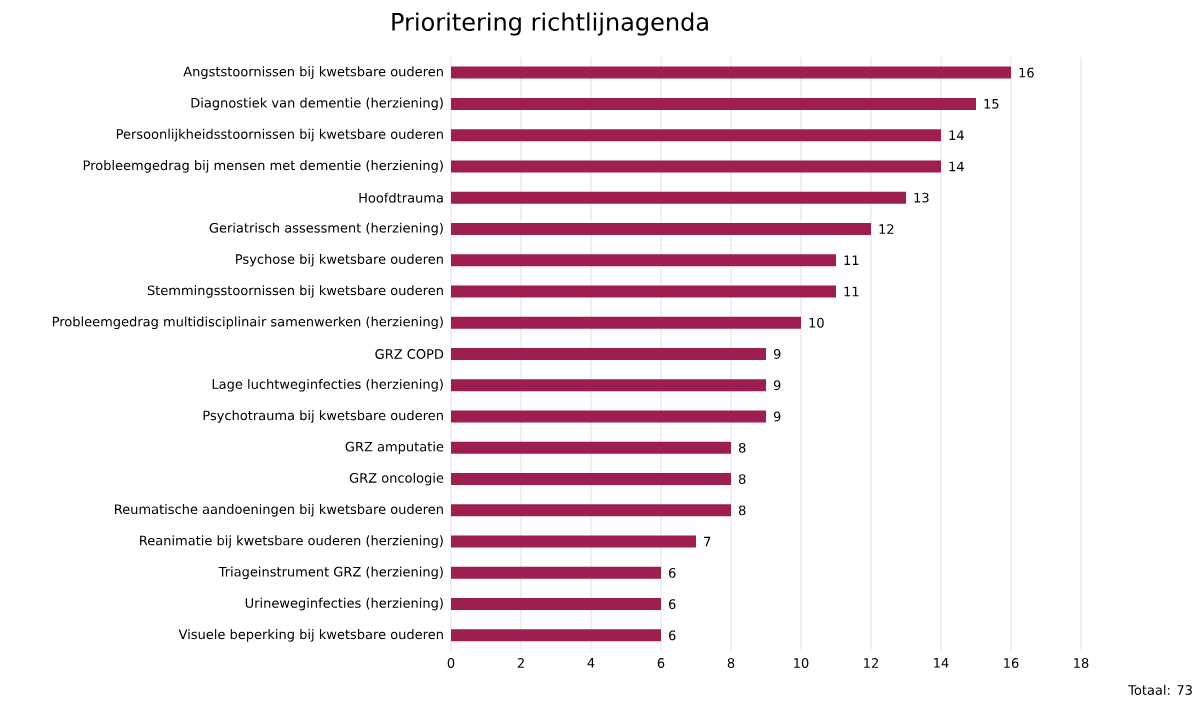 Image resolution: width=1202 pixels, height=704 pixels. What do you see at coordinates (871, 663) in the screenshot?
I see `x-tick-label: 12` at bounding box center [871, 663].